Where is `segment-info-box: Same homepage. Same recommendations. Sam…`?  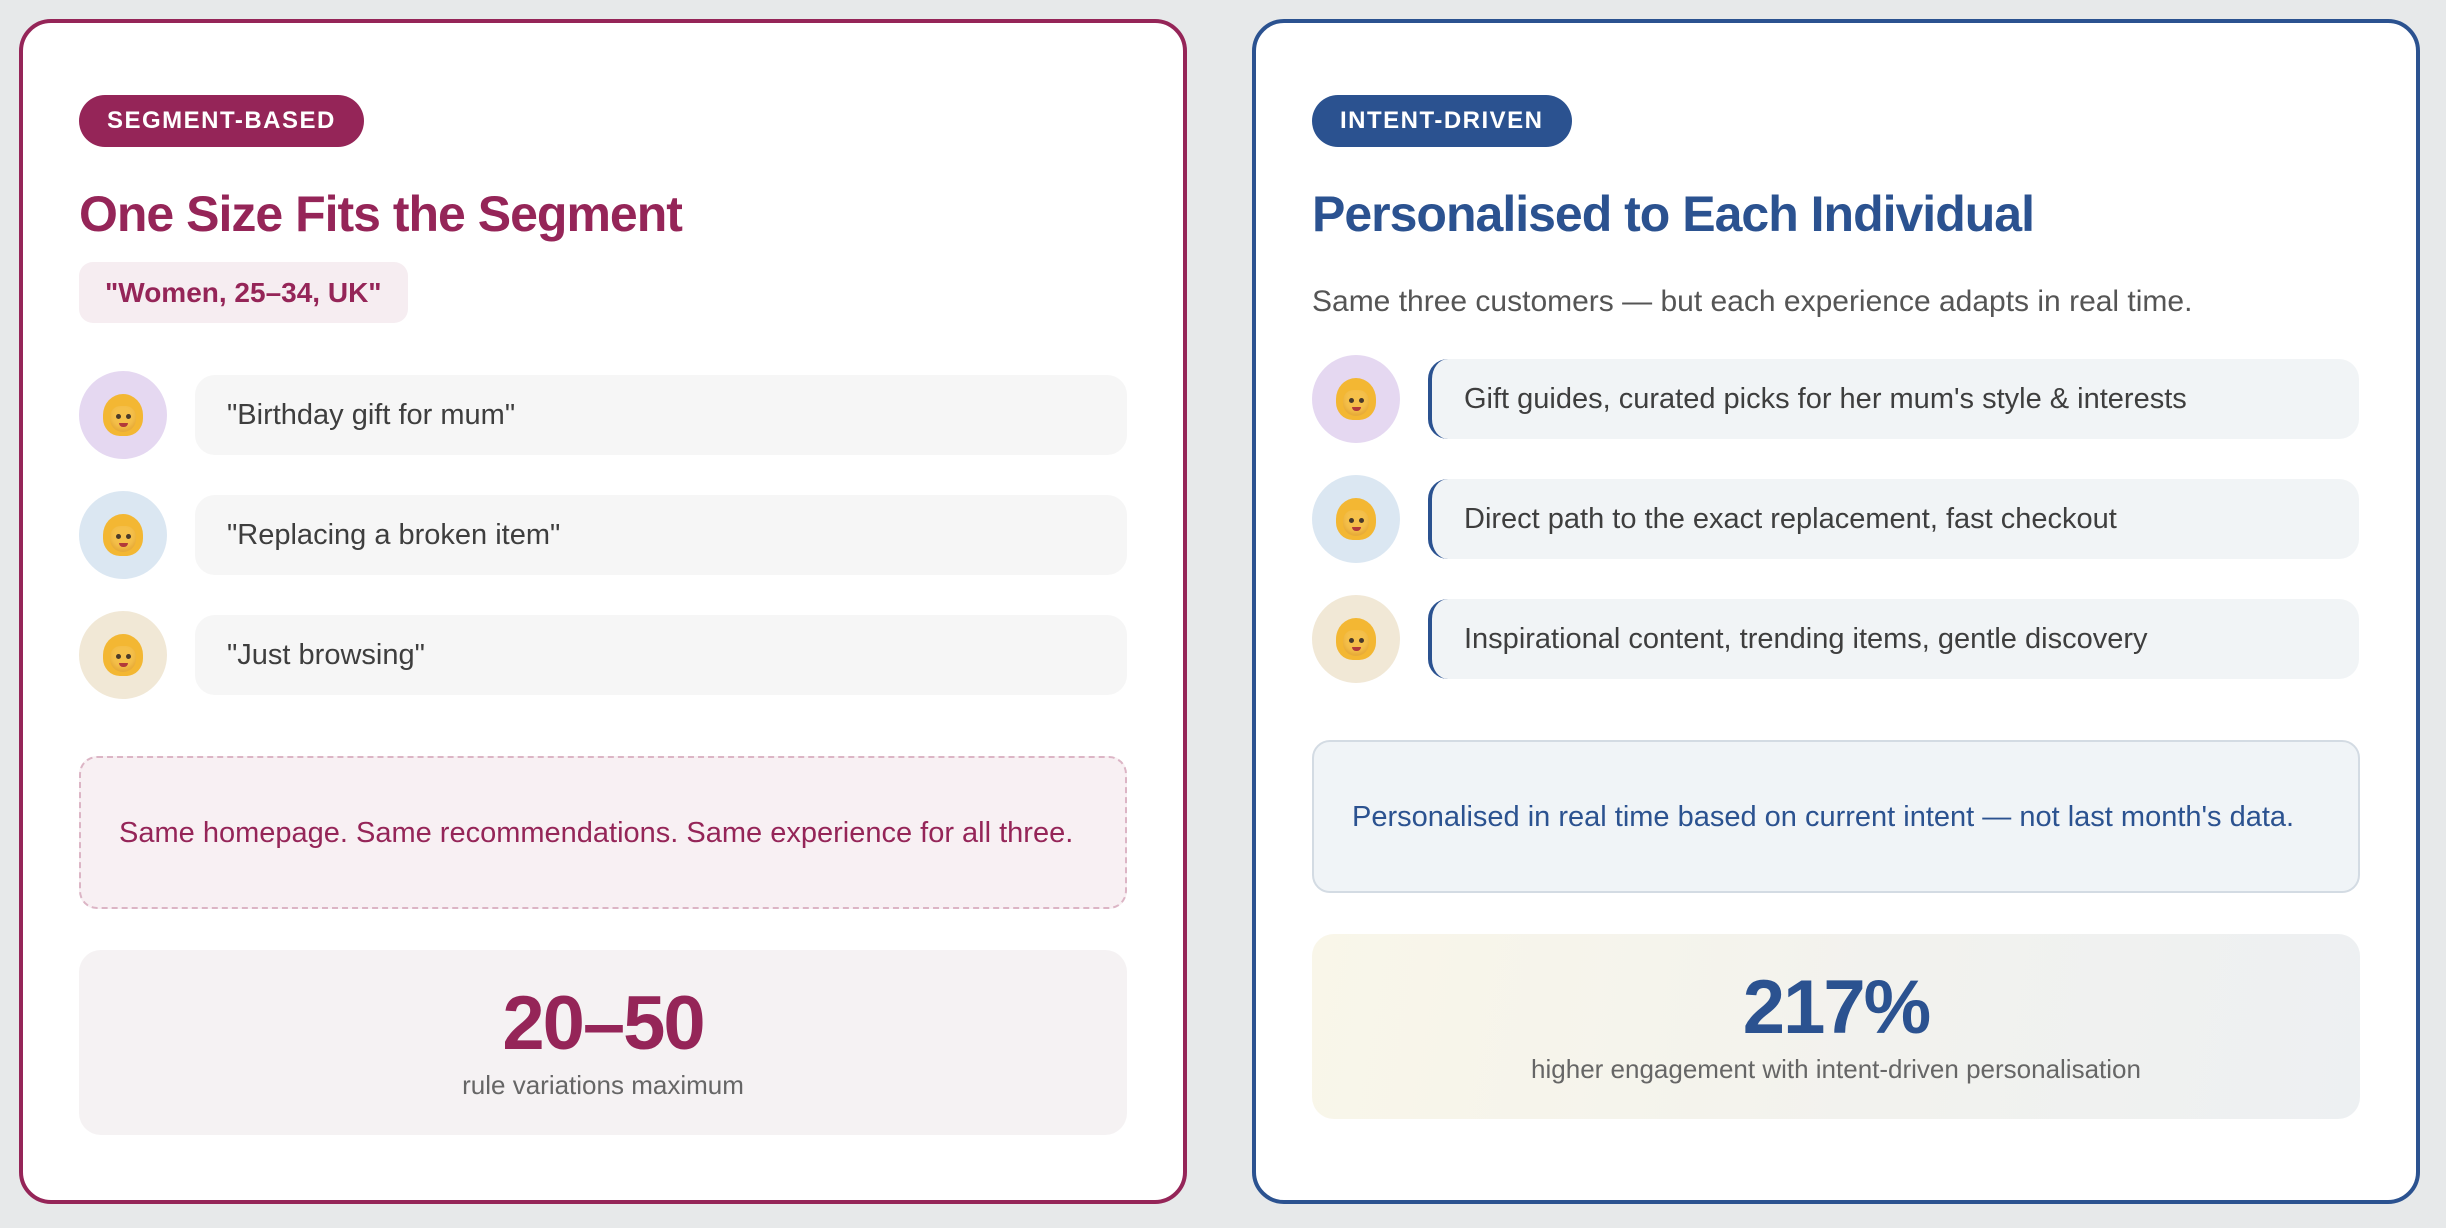
segment-info-box: Same homepage. Same recommendations. Sam… is located at coordinates (603, 832).